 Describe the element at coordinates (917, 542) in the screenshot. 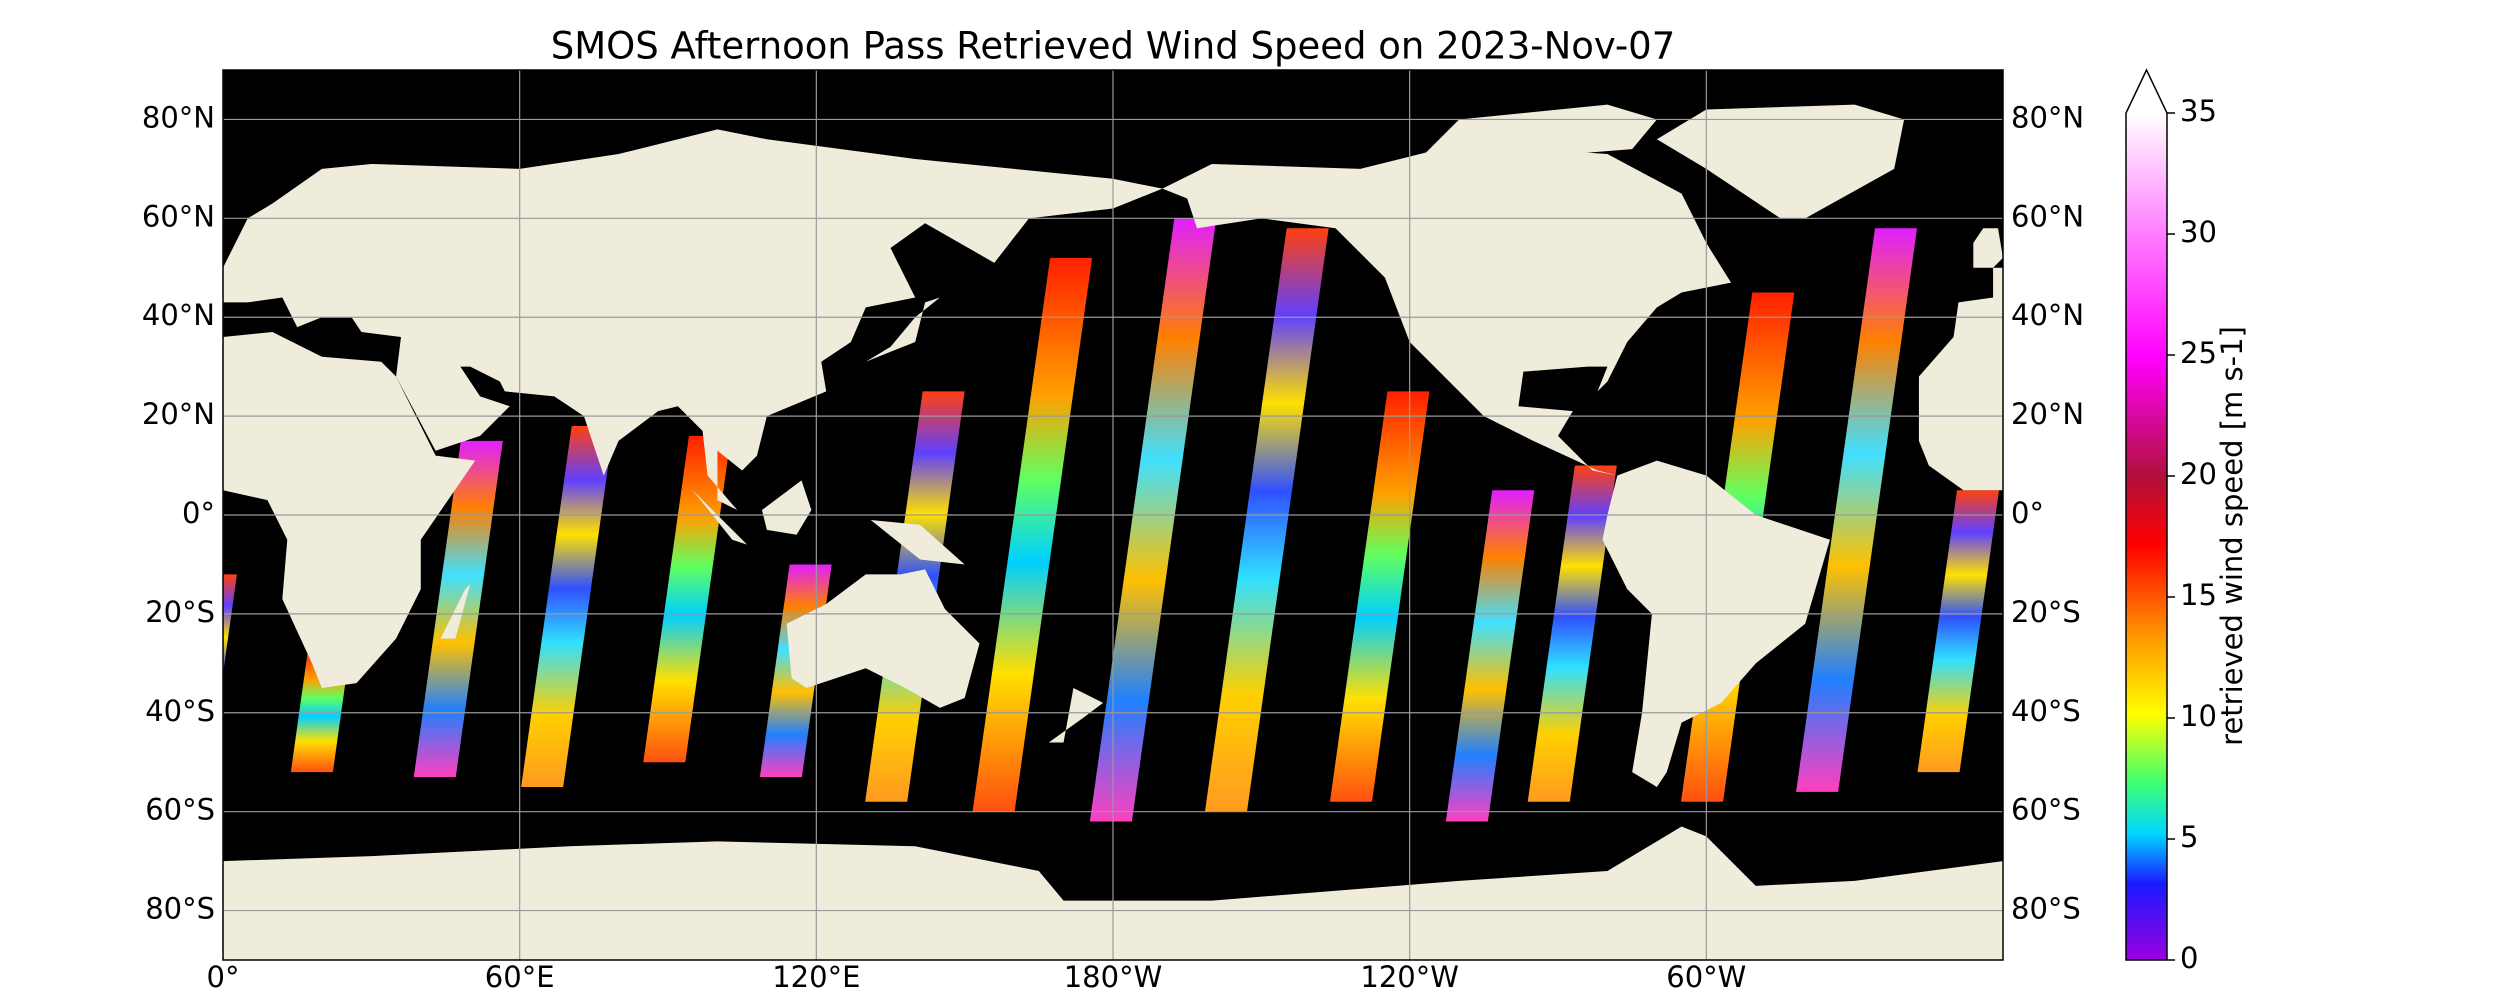

I see `new-guinea` at that location.